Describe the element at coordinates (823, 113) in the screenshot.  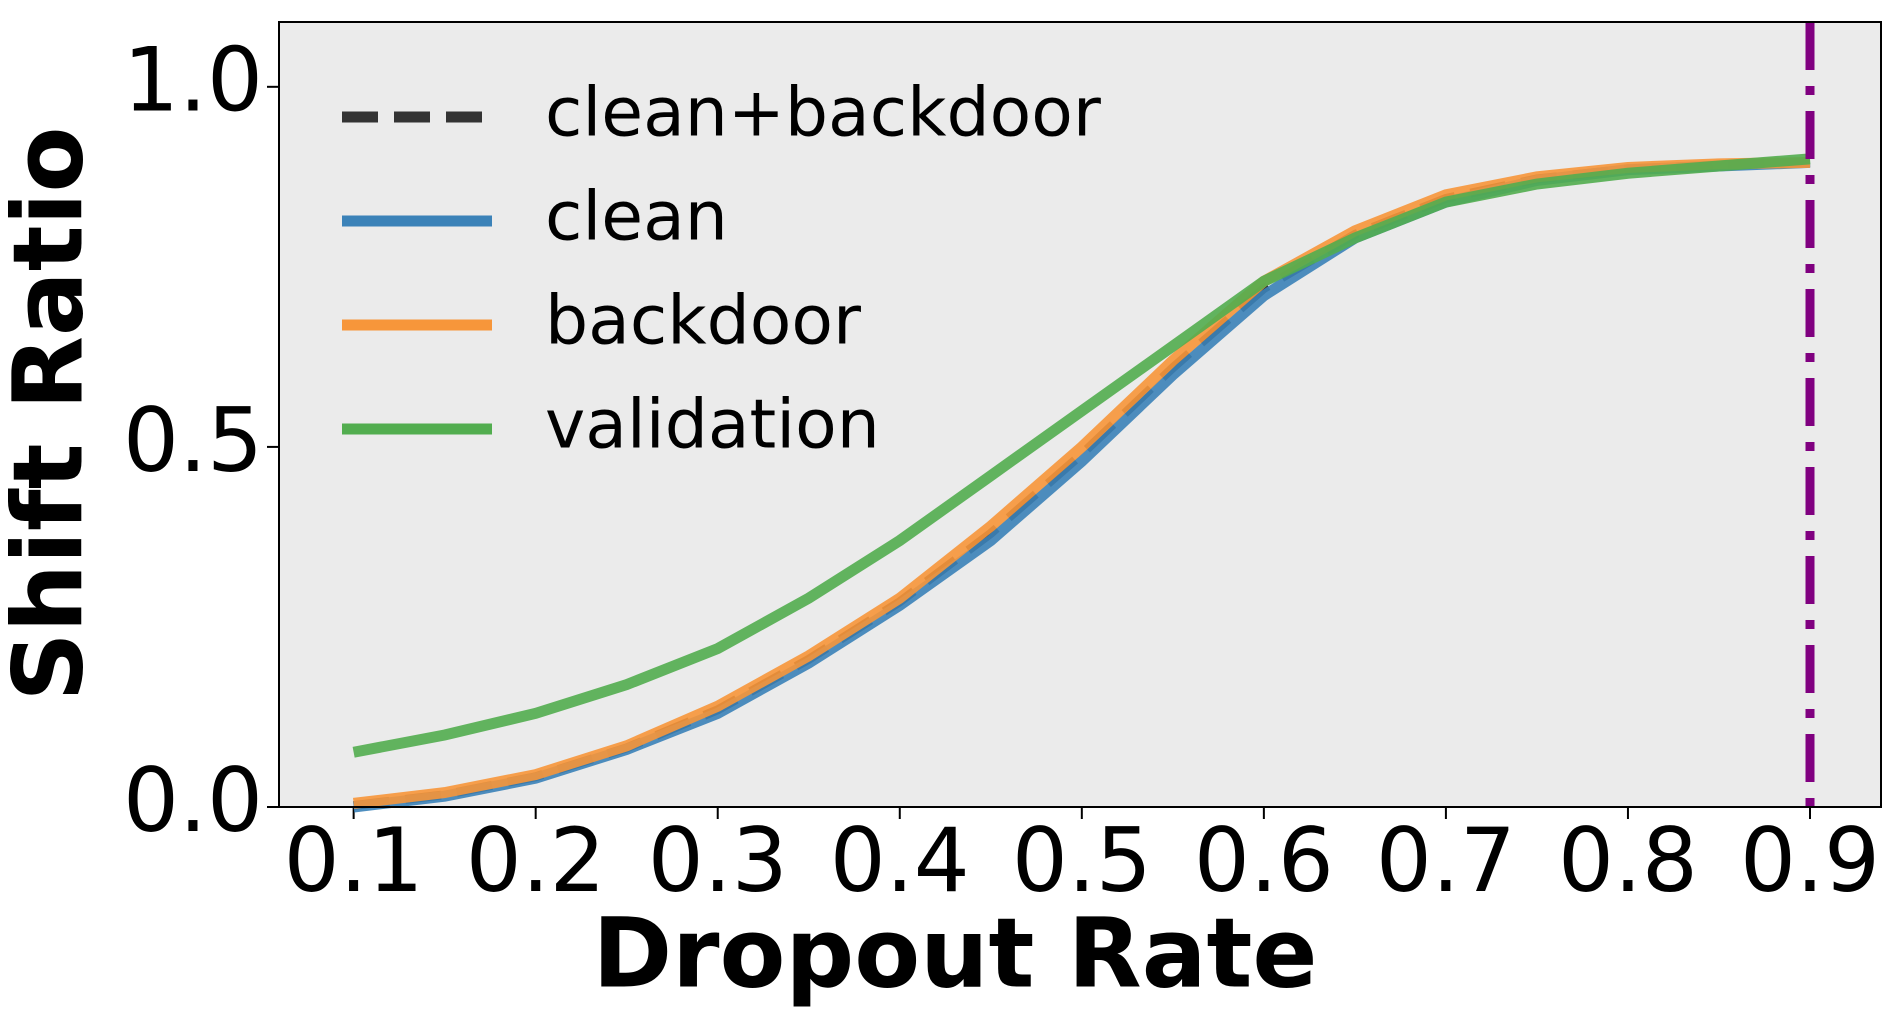
I see `legend-label: clean+backdoor` at that location.